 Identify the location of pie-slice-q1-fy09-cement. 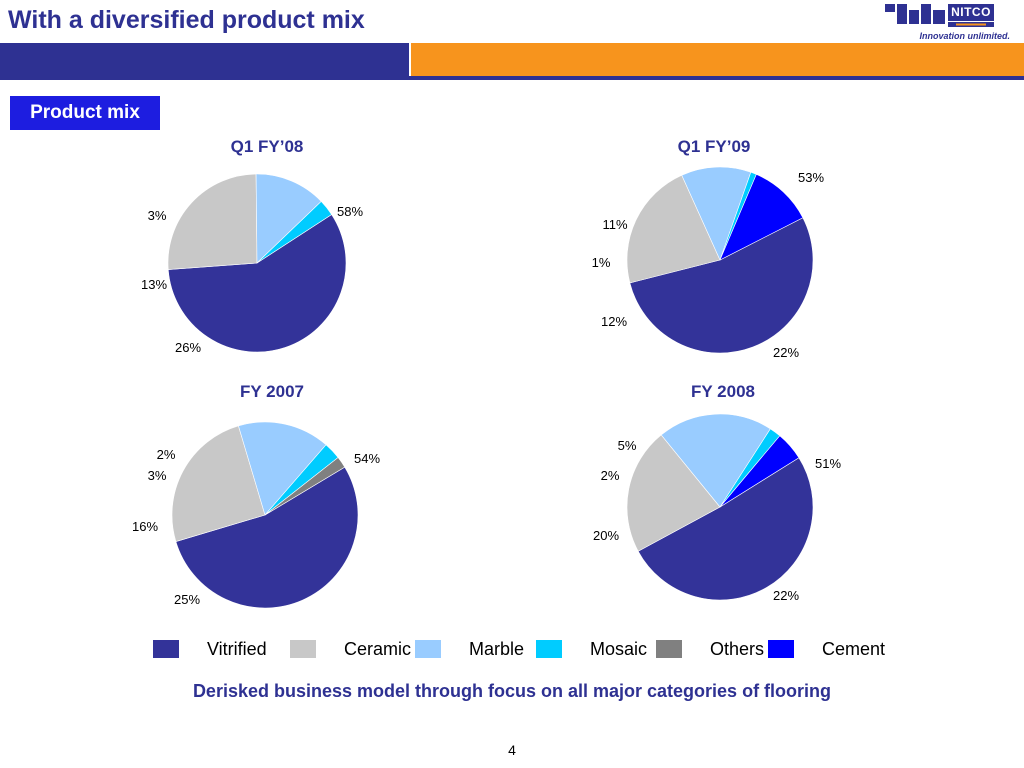
(761, 217).